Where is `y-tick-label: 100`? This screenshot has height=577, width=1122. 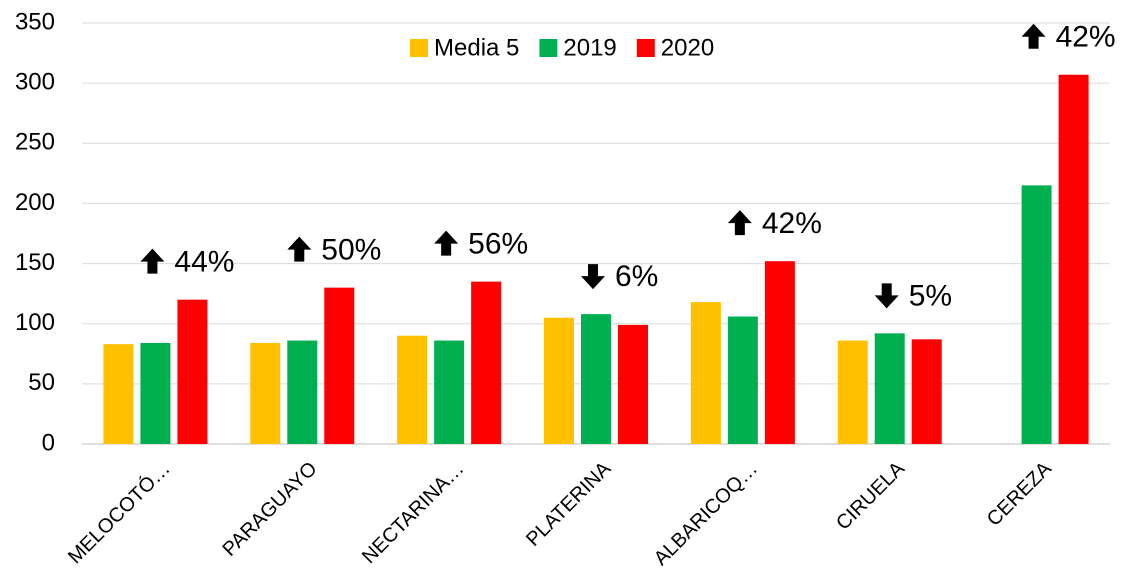 y-tick-label: 100 is located at coordinates (35, 322).